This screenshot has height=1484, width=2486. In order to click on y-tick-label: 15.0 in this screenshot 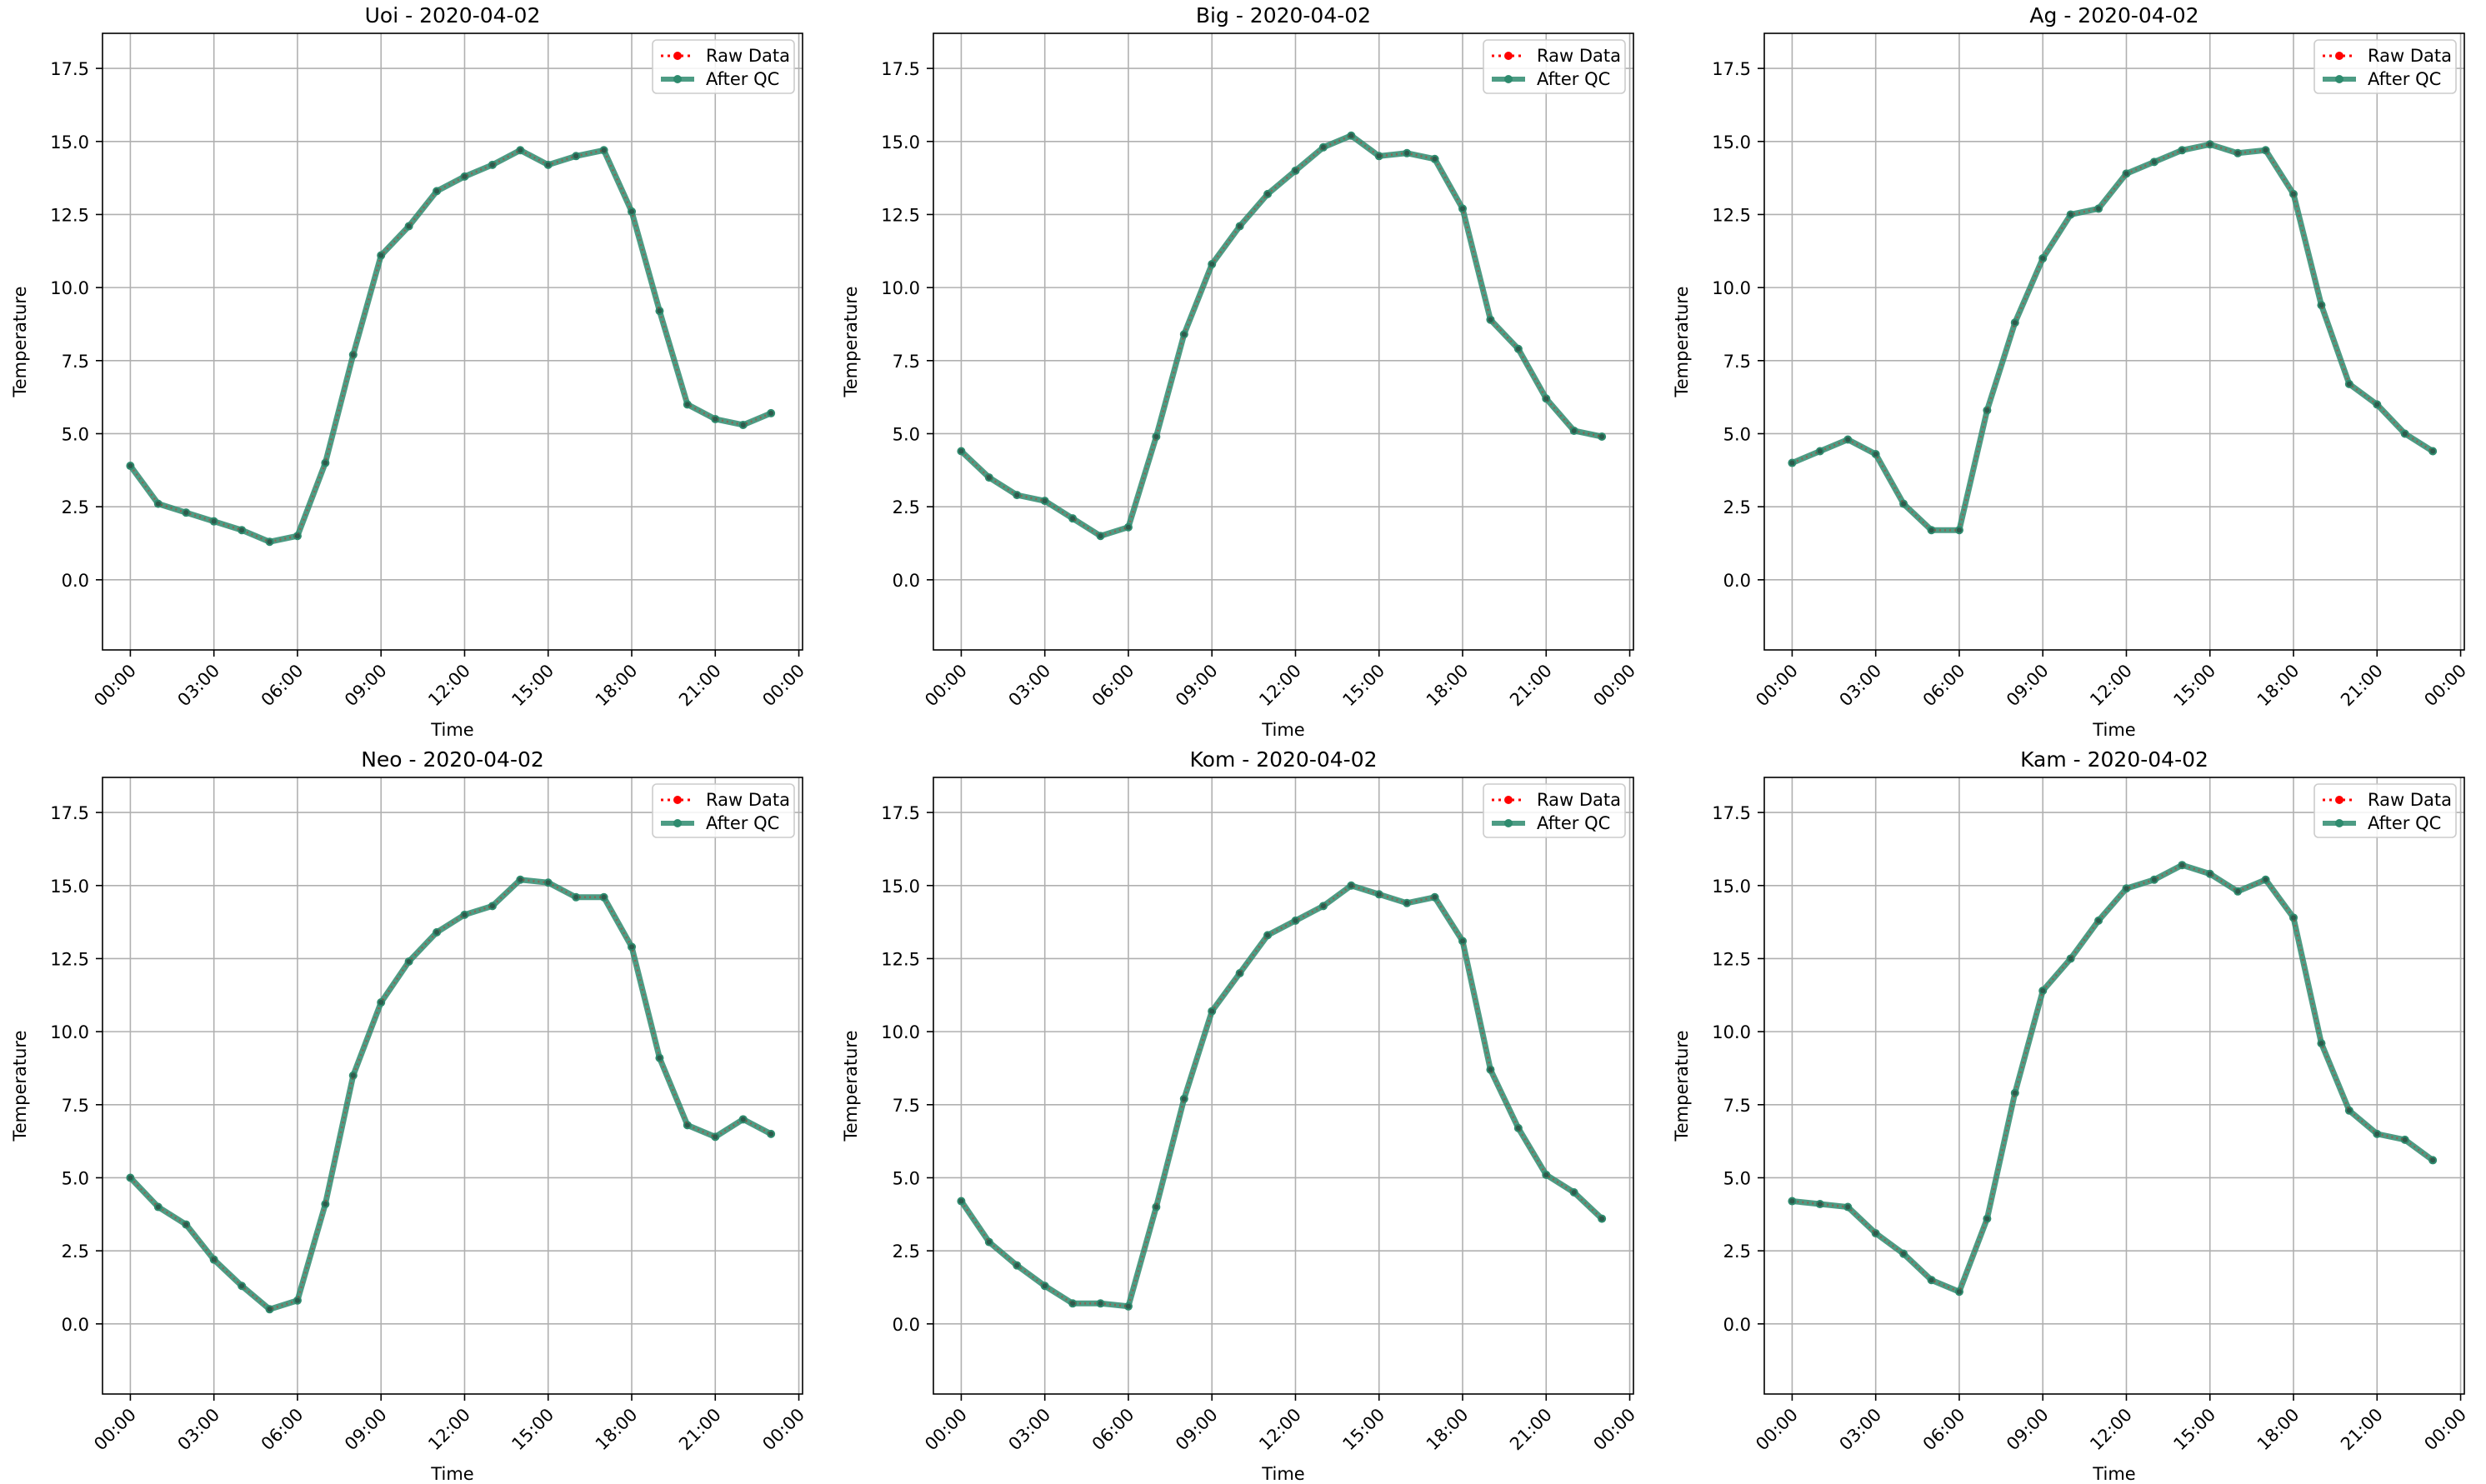, I will do `click(69, 142)`.